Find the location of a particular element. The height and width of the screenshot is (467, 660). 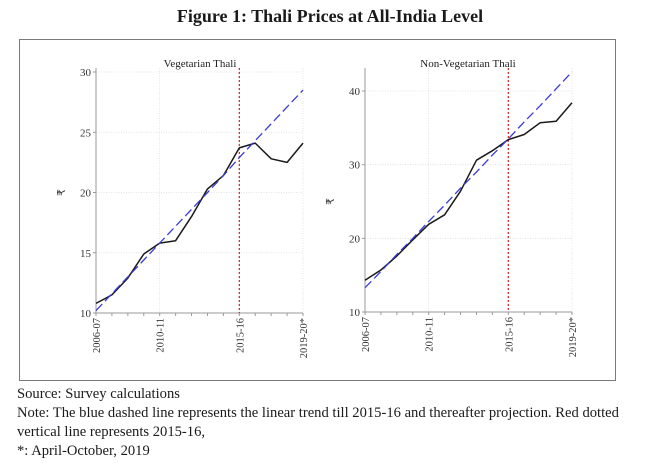

y-tick-label: 40 is located at coordinates (355, 92).